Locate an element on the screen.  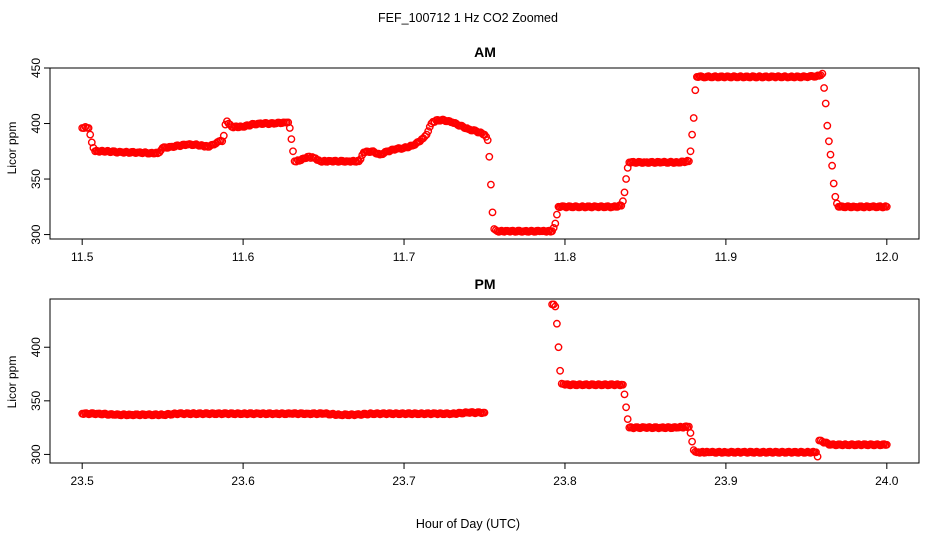
am-y-axis: 300 350 400 450 is located at coordinates (39, 151).